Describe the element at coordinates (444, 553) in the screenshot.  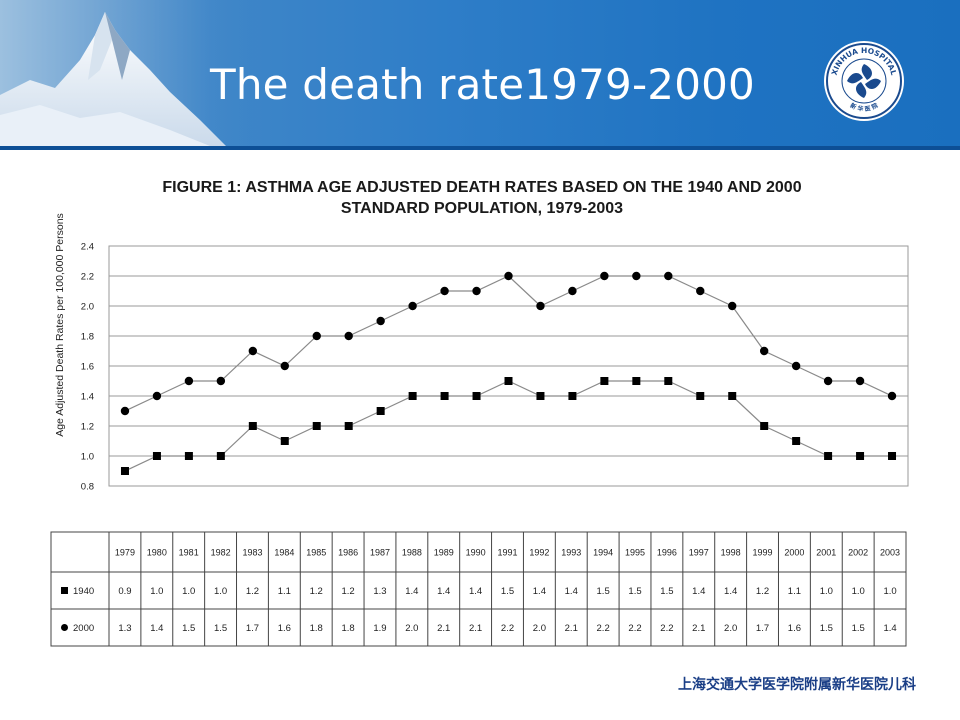
I see `table-header-year: 1989` at that location.